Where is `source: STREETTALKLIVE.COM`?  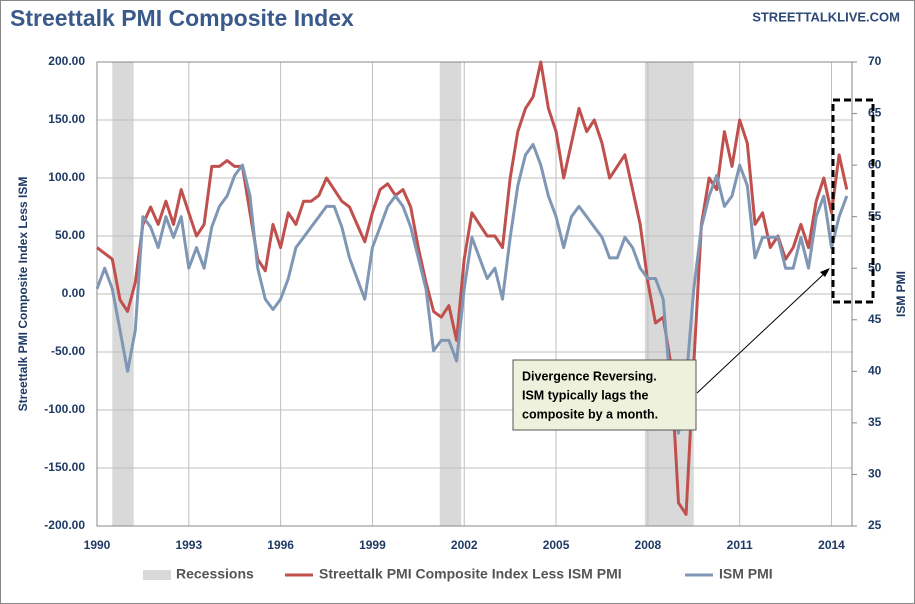
source: STREETTALKLIVE.COM is located at coordinates (826, 16).